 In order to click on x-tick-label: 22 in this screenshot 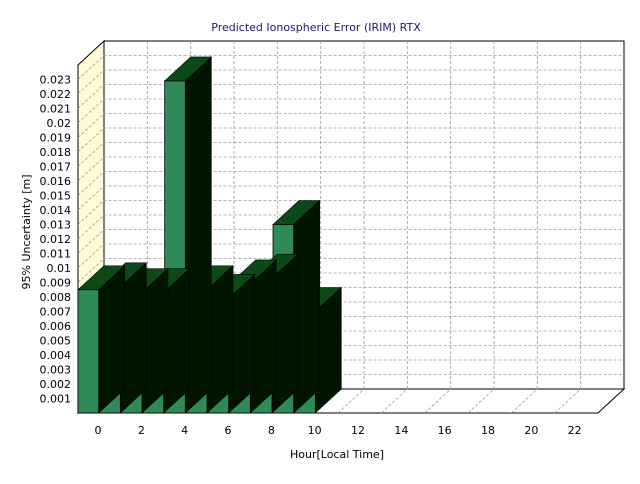, I will do `click(575, 430)`.